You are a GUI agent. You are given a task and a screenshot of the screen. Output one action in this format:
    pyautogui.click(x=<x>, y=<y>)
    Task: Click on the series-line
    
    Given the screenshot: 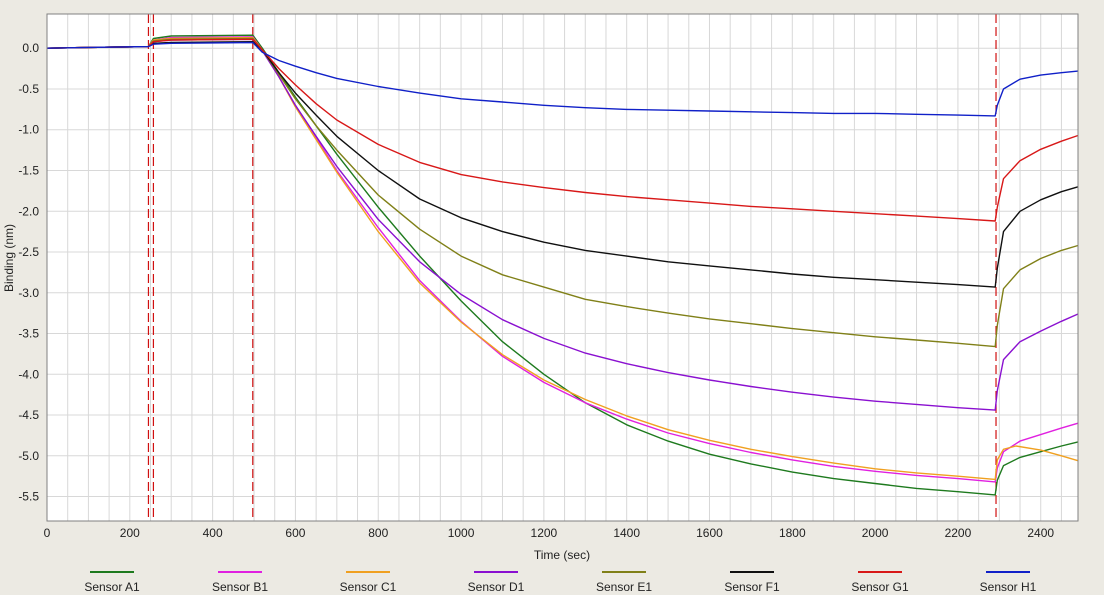 What is the action you would take?
    pyautogui.click(x=562, y=79)
    